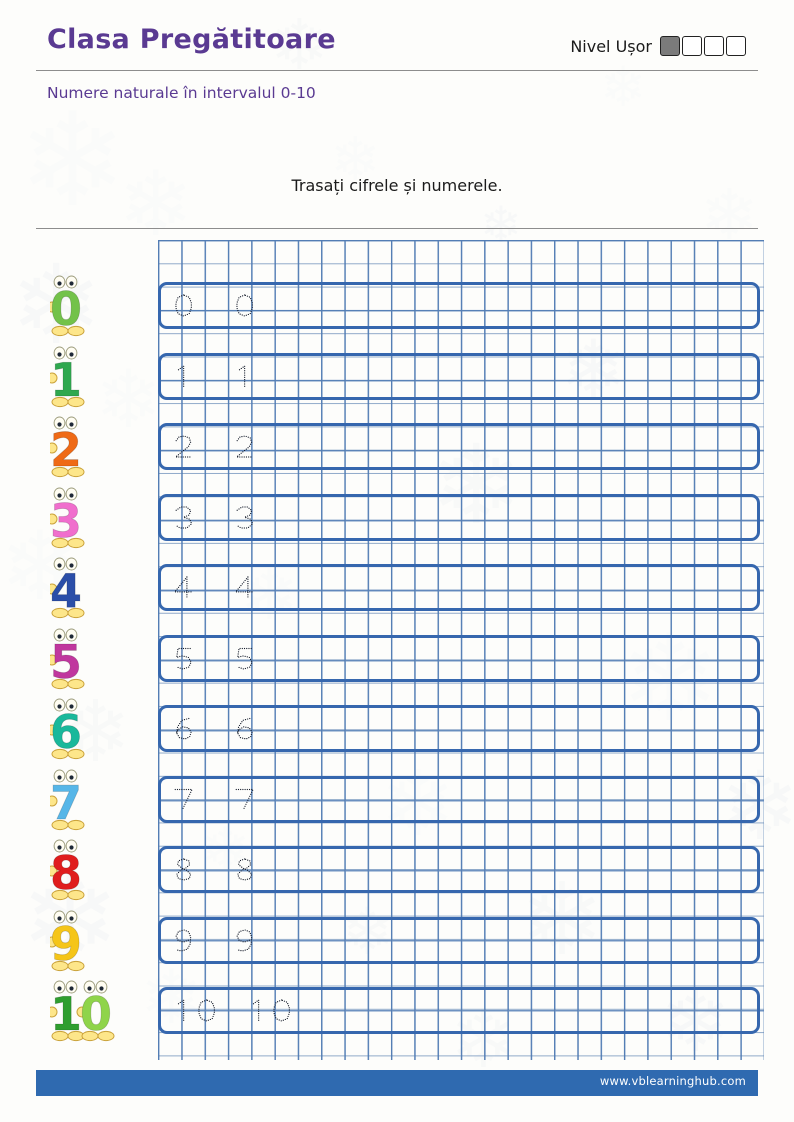 Image resolution: width=794 pixels, height=1122 pixels. I want to click on row-two: 2, so click(397, 455).